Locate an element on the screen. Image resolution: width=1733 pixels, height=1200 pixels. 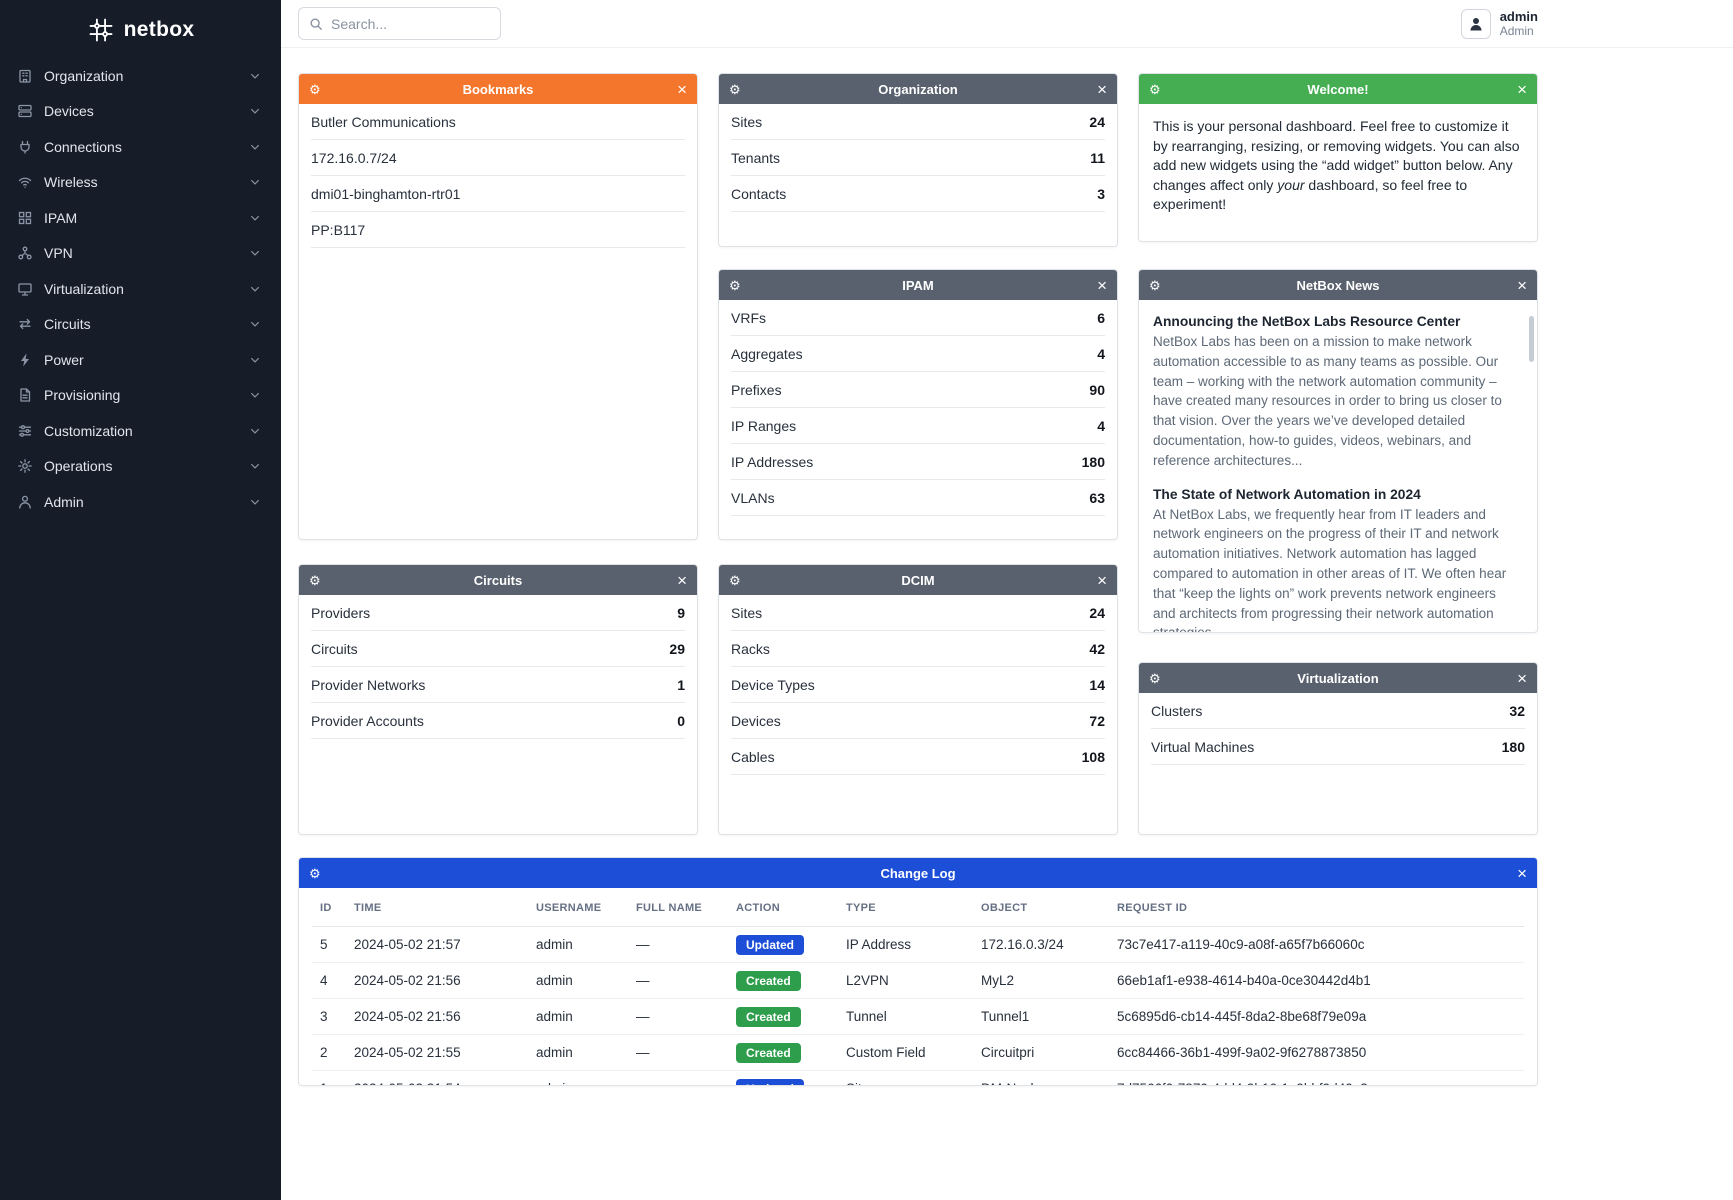
user-menu: admin Admin is located at coordinates (1499, 23).